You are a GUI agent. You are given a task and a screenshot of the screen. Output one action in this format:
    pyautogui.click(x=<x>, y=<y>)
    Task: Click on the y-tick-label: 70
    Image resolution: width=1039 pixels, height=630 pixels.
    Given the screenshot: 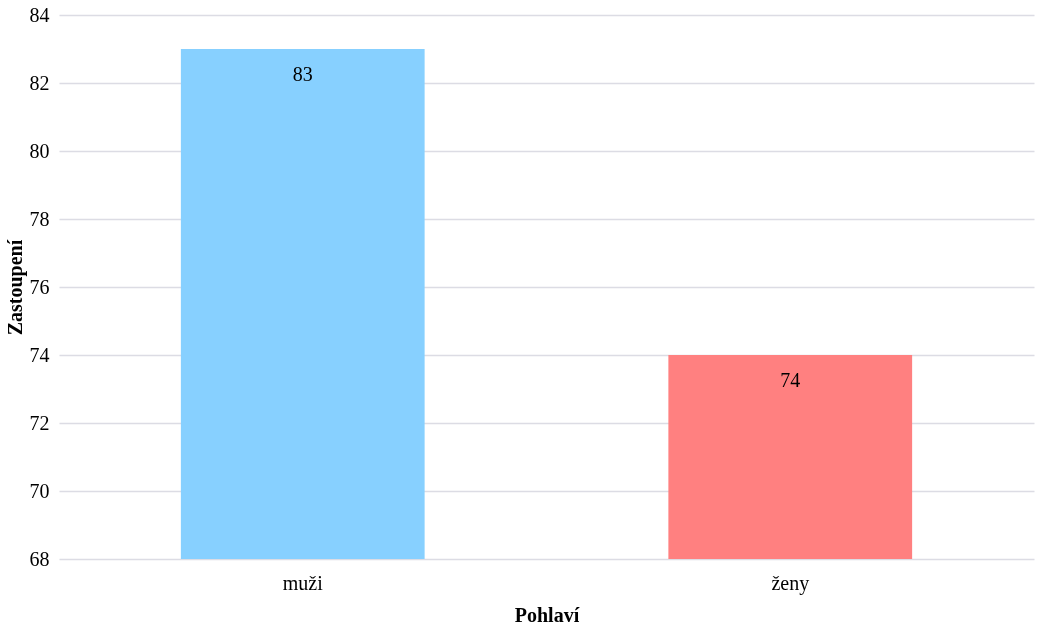 What is the action you would take?
    pyautogui.click(x=39, y=490)
    